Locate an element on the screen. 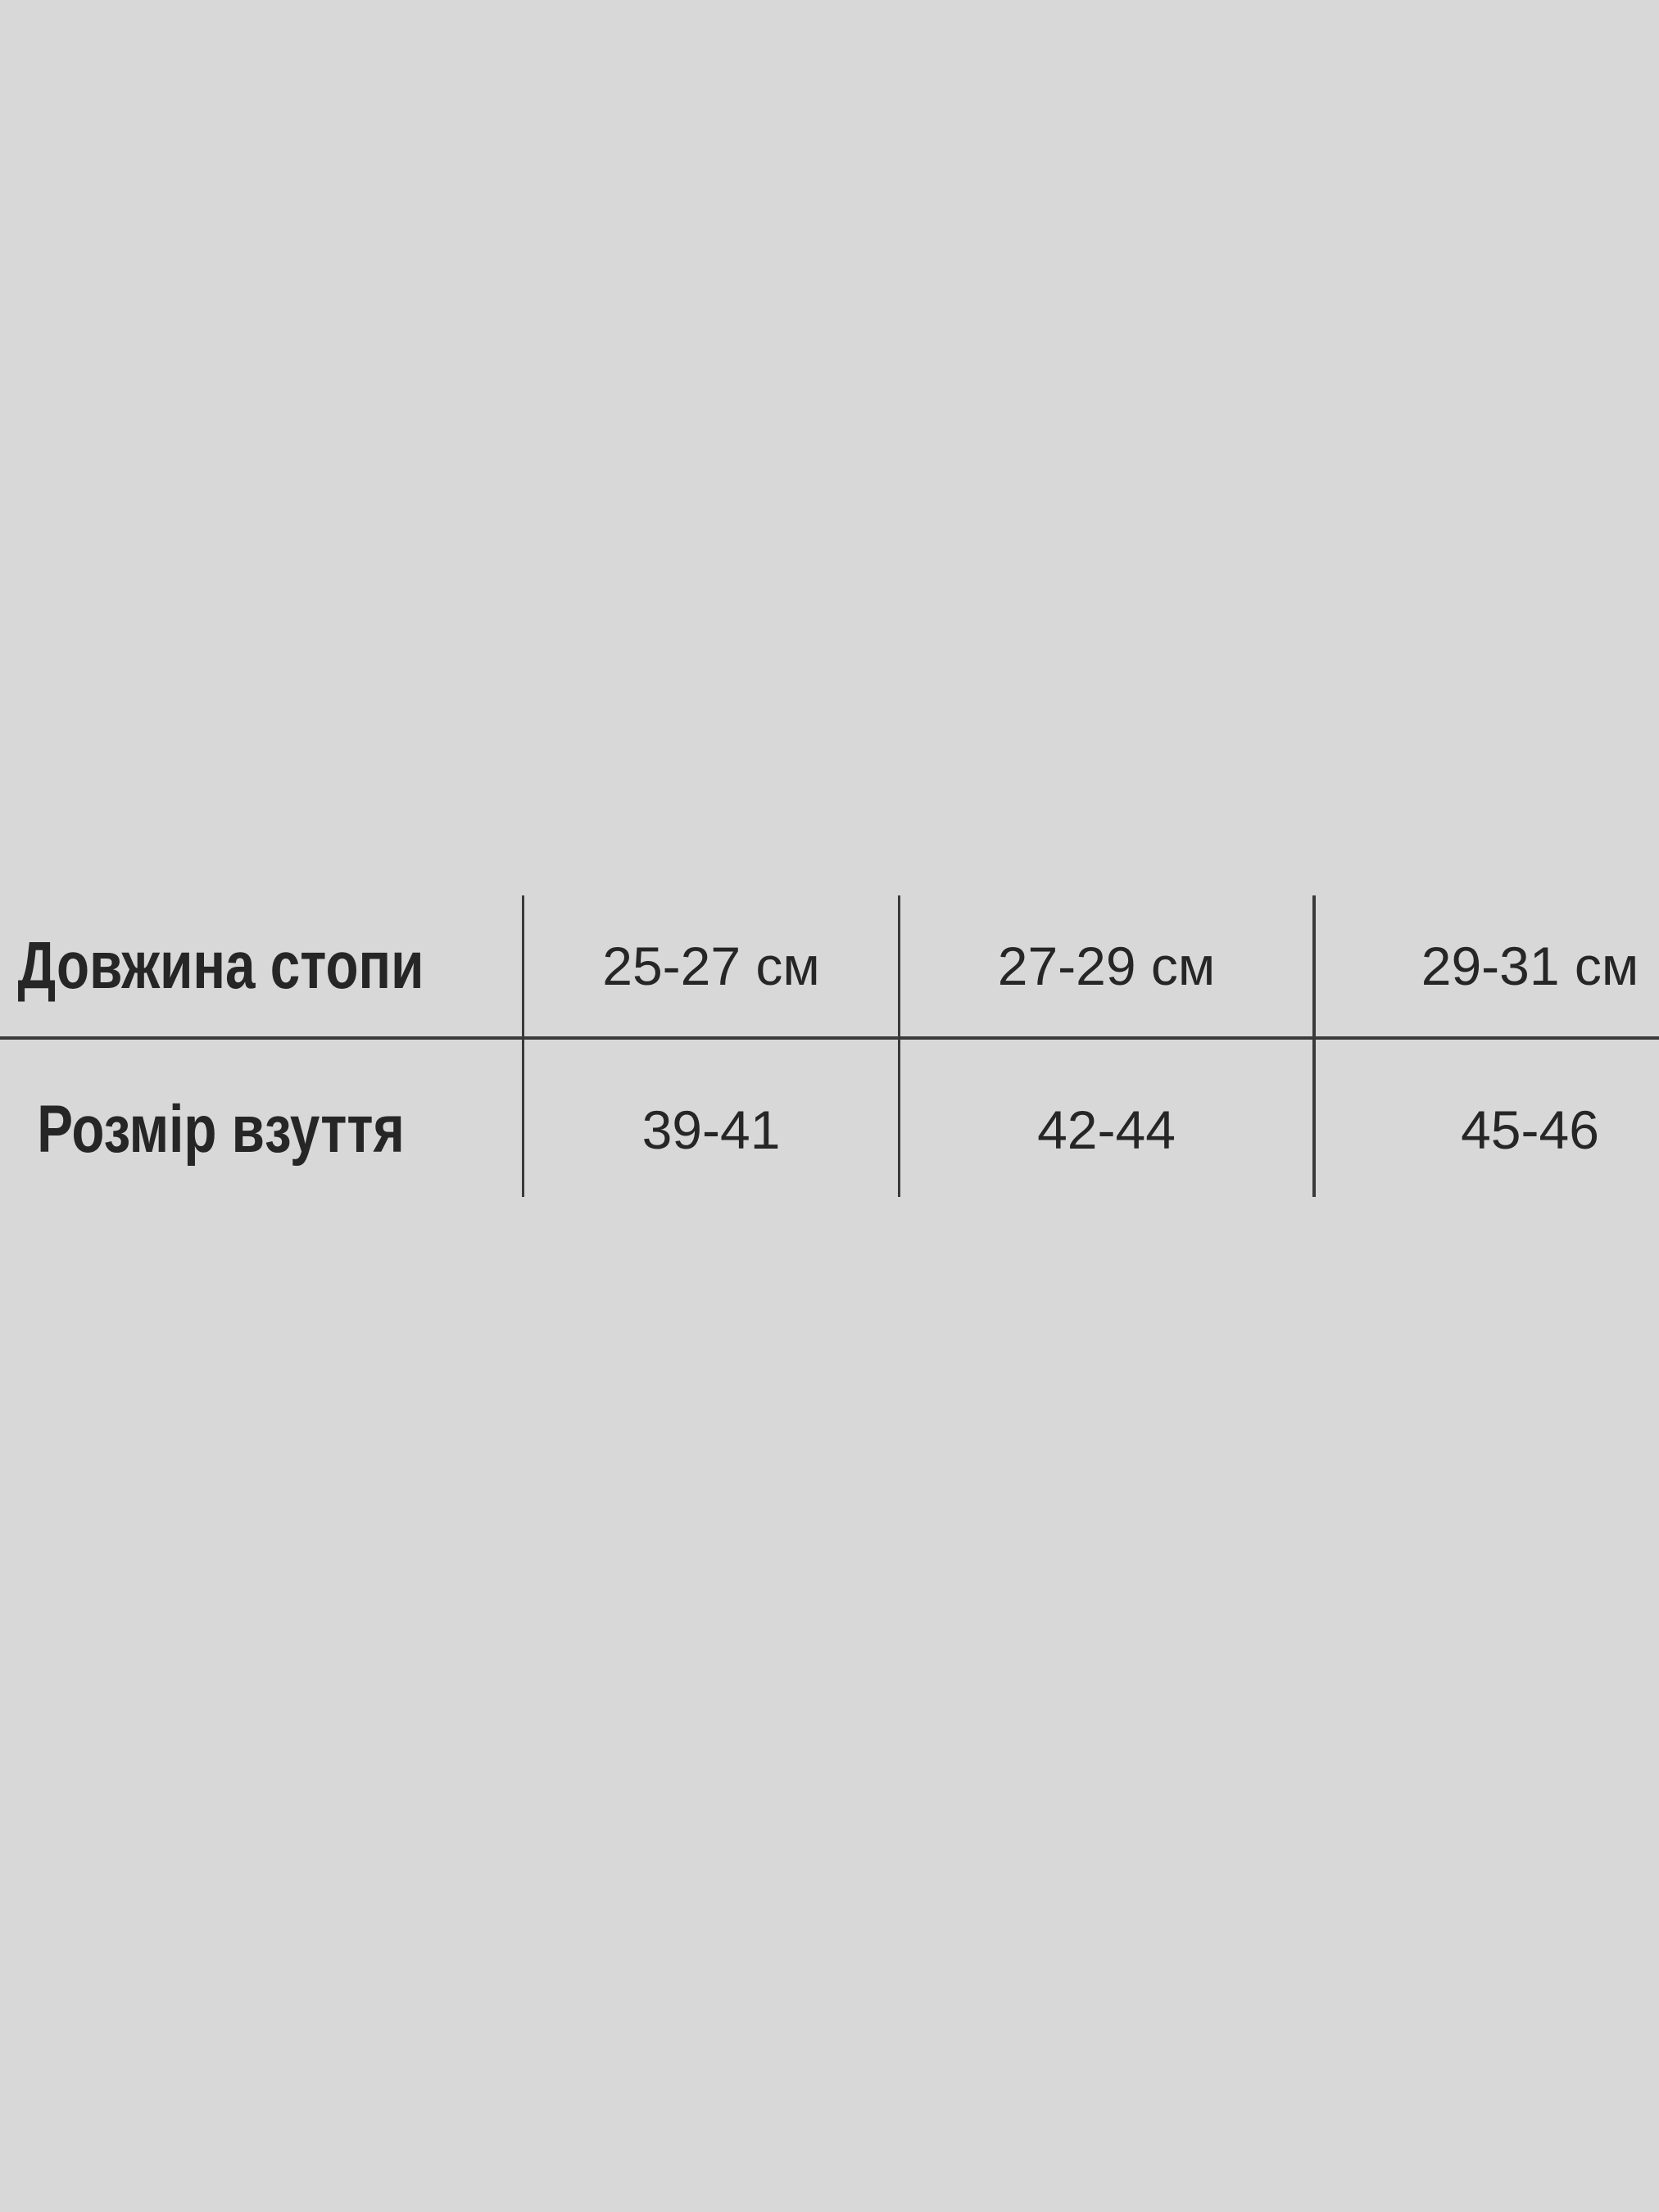 Image resolution: width=1659 pixels, height=2212 pixels. row-divider is located at coordinates (829, 1038).